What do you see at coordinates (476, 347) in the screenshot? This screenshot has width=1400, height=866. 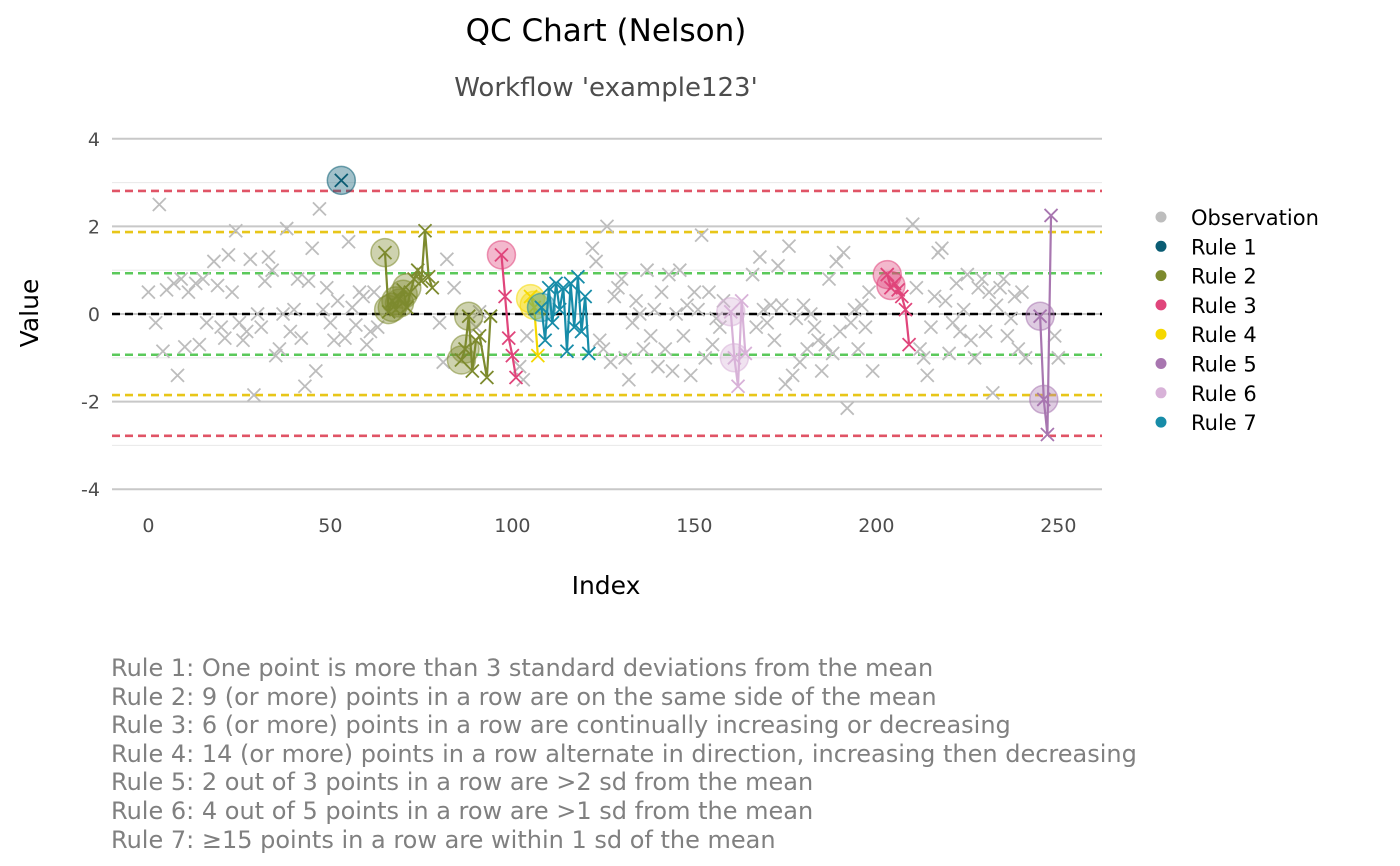 I see `series-line` at bounding box center [476, 347].